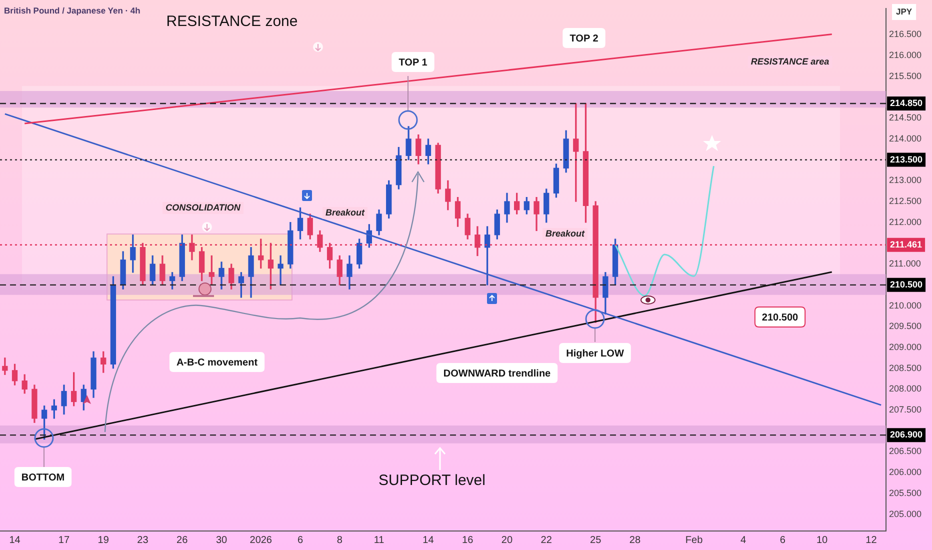  Describe the element at coordinates (905, 201) in the screenshot. I see `y-tick-label: 212.500` at that location.